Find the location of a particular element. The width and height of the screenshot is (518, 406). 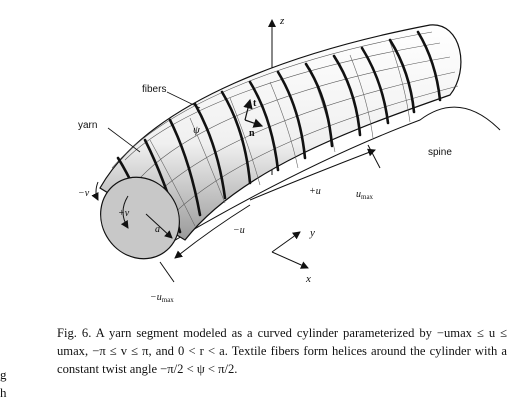

n-label: n is located at coordinates (252, 133).